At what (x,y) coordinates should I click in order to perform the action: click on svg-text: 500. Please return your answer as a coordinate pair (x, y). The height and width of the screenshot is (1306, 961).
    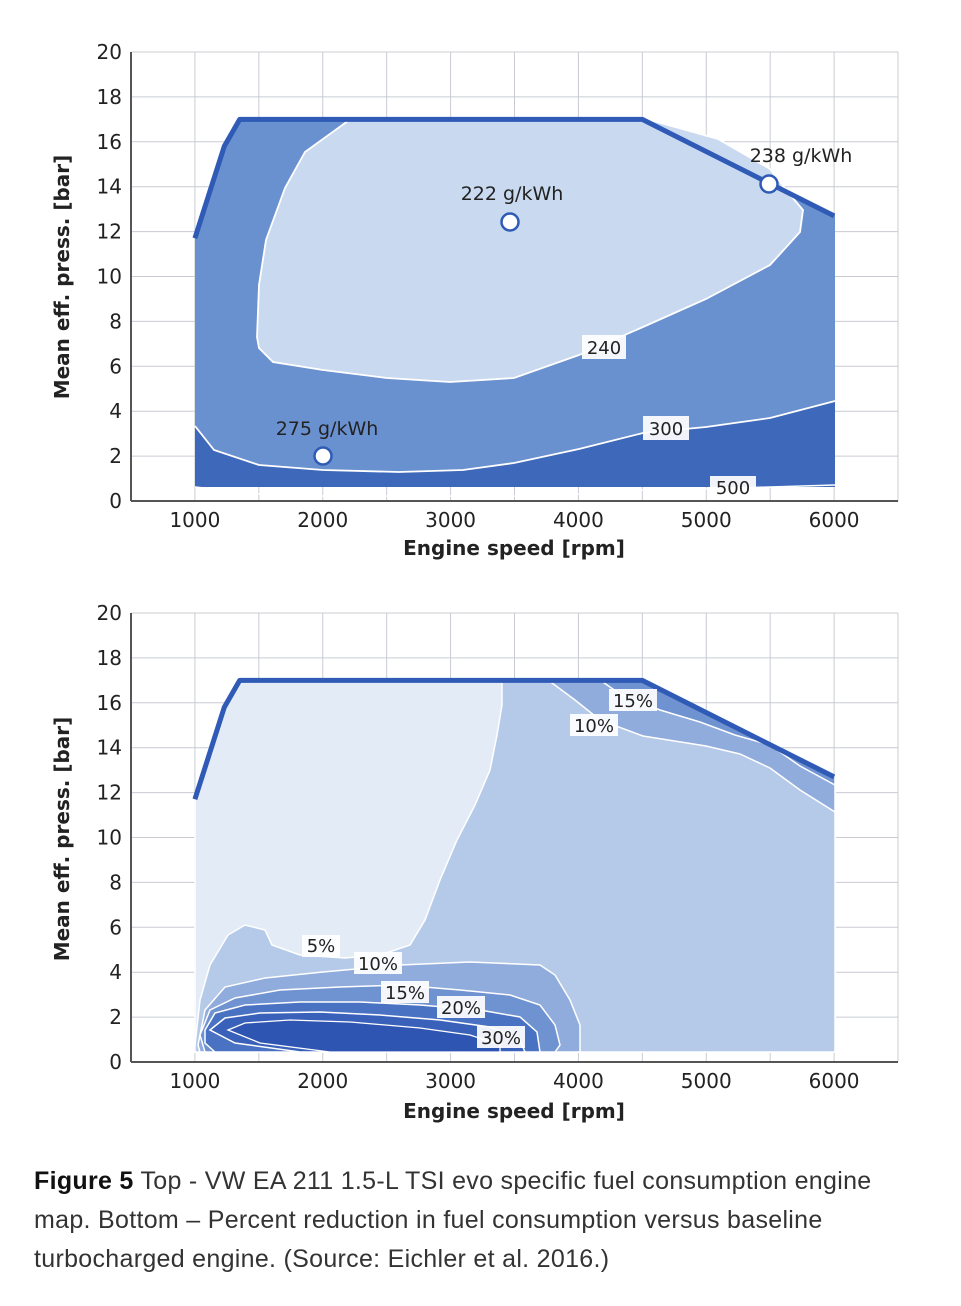
    Looking at the image, I should click on (733, 488).